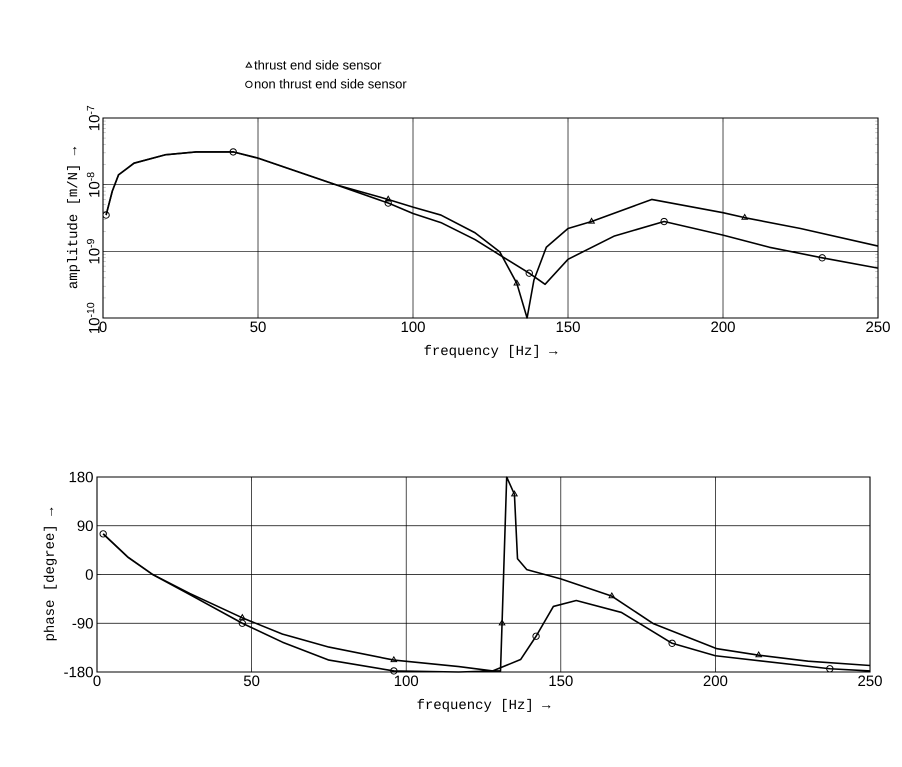 The image size is (902, 767). What do you see at coordinates (73, 217) in the screenshot?
I see `y-axis-title: amplitude [m/N] →` at bounding box center [73, 217].